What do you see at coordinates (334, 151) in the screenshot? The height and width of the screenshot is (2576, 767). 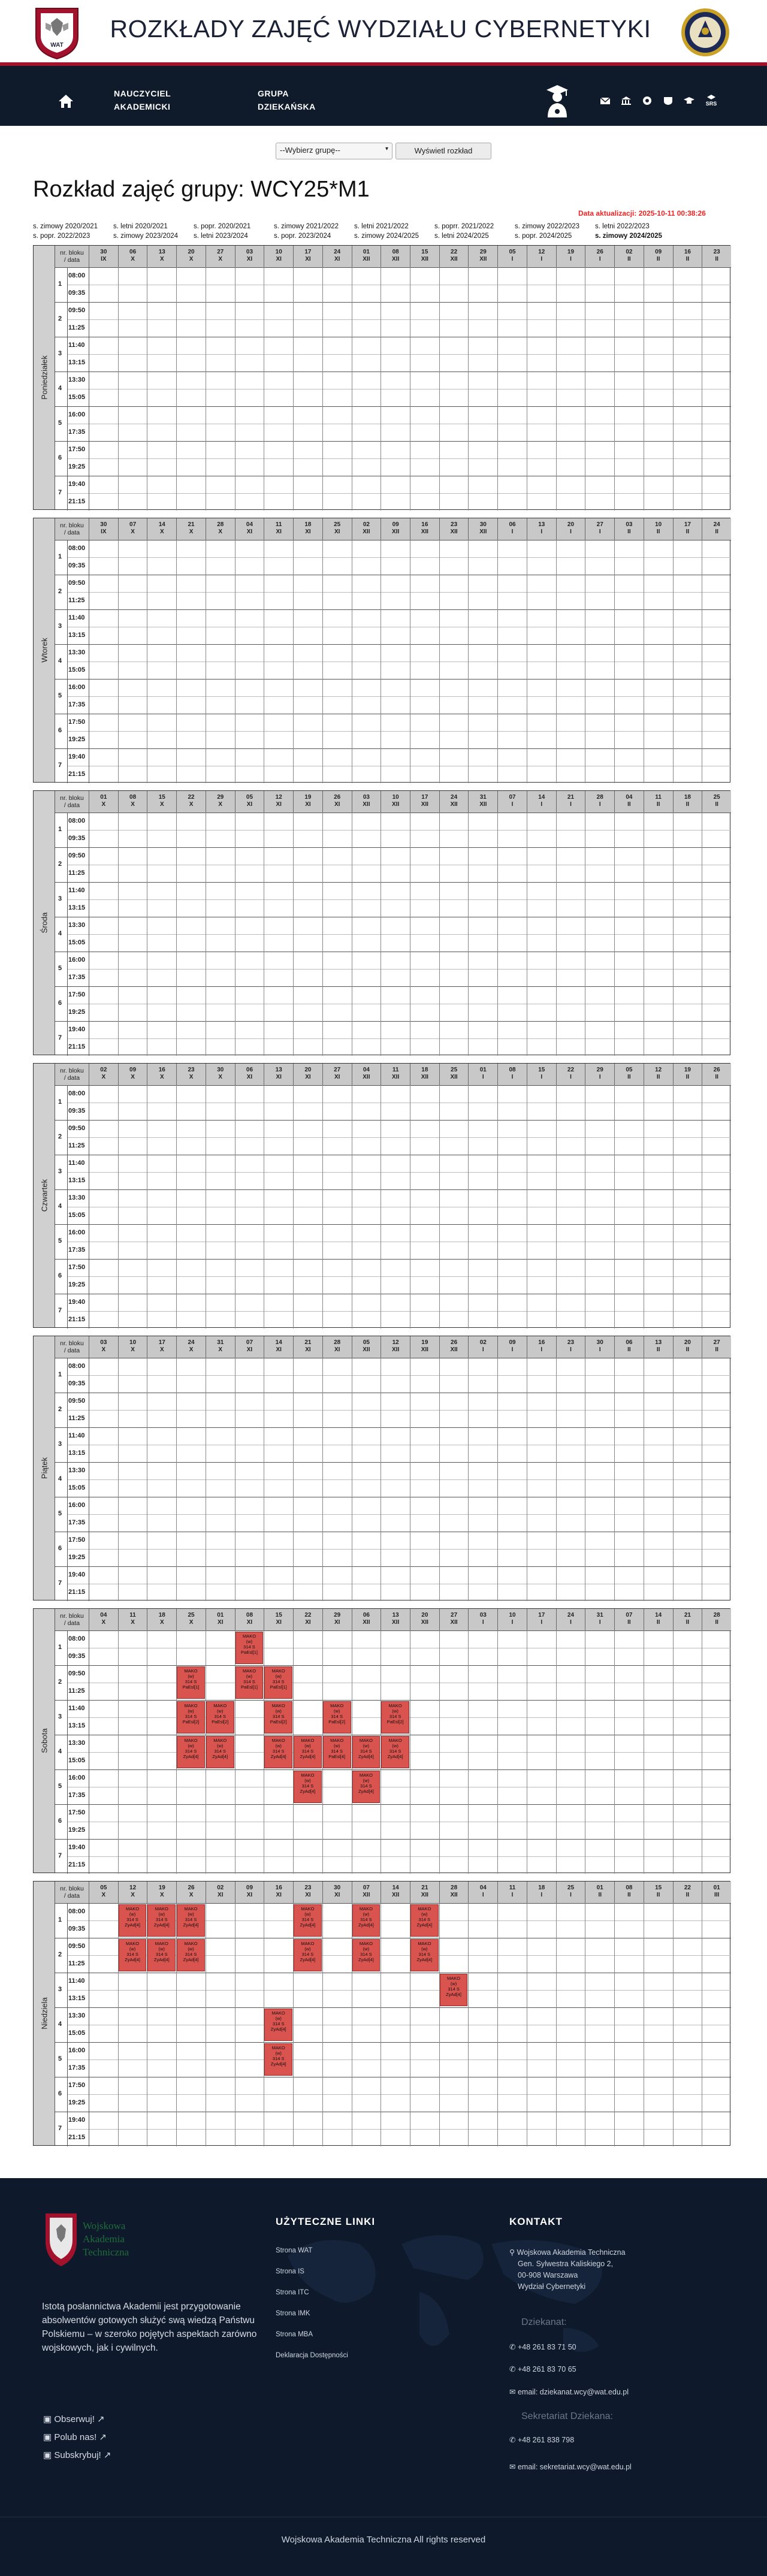 I see `group-select: --Wybierz grupę-- ▾` at bounding box center [334, 151].